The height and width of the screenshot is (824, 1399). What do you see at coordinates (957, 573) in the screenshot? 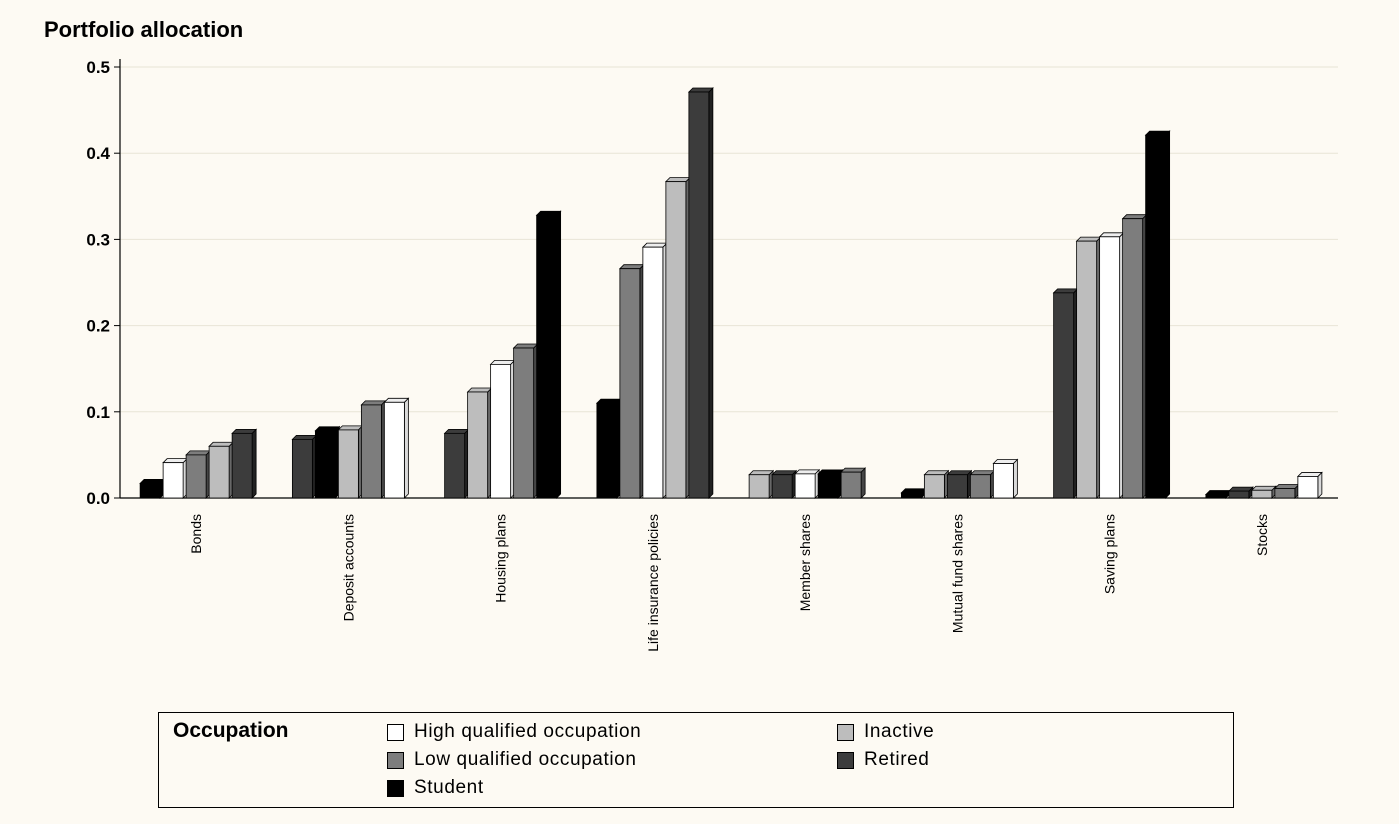
I see `xtick-label: Mutual fund shares` at bounding box center [957, 573].